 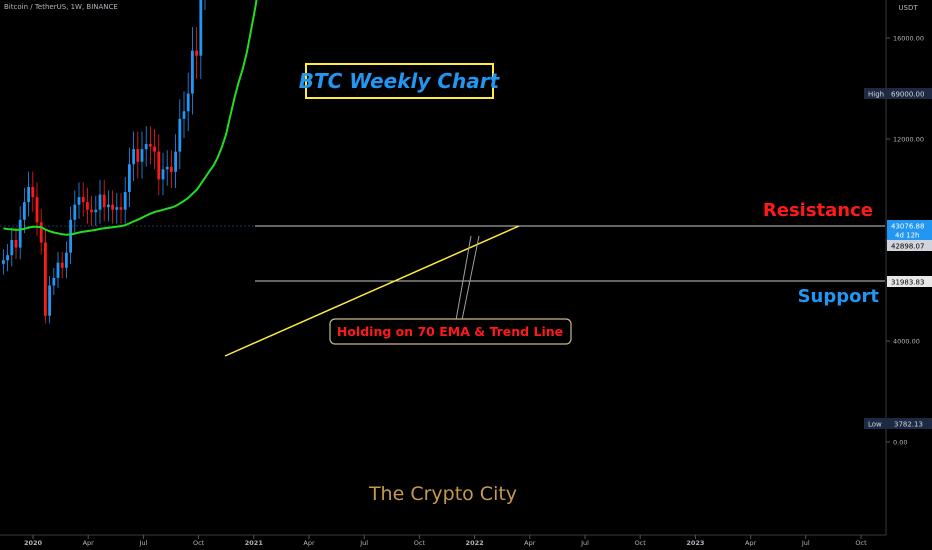 I want to click on support-label: Support, so click(x=839, y=296).